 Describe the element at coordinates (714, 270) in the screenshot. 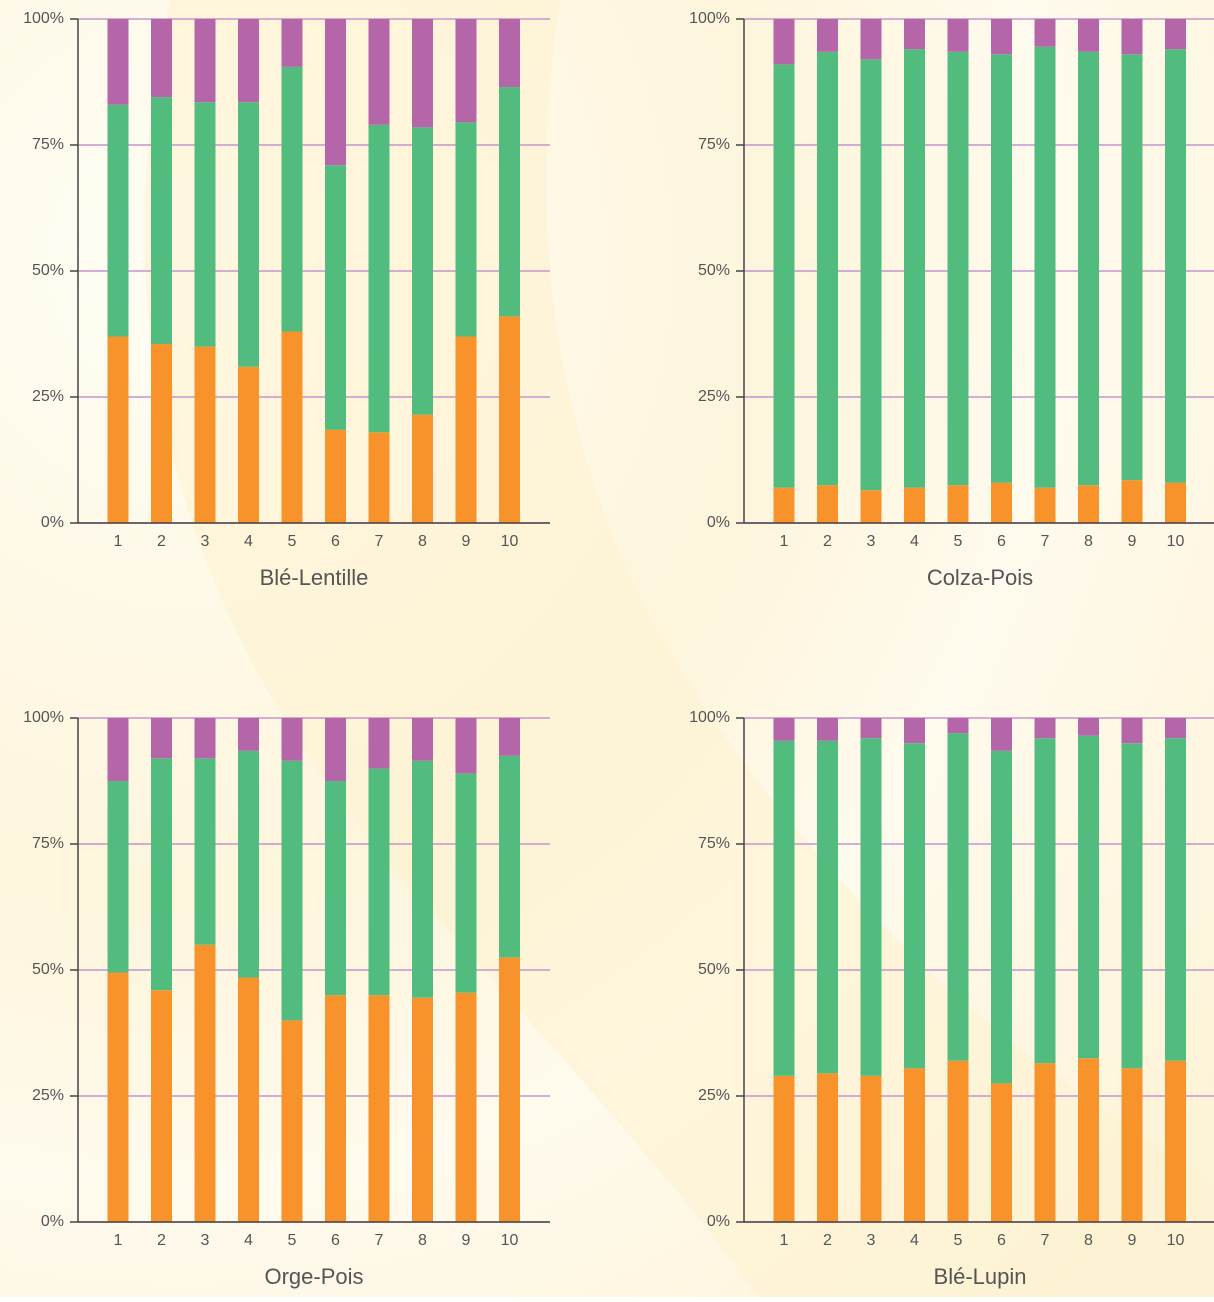

I see `y-tick-label: 50%` at that location.